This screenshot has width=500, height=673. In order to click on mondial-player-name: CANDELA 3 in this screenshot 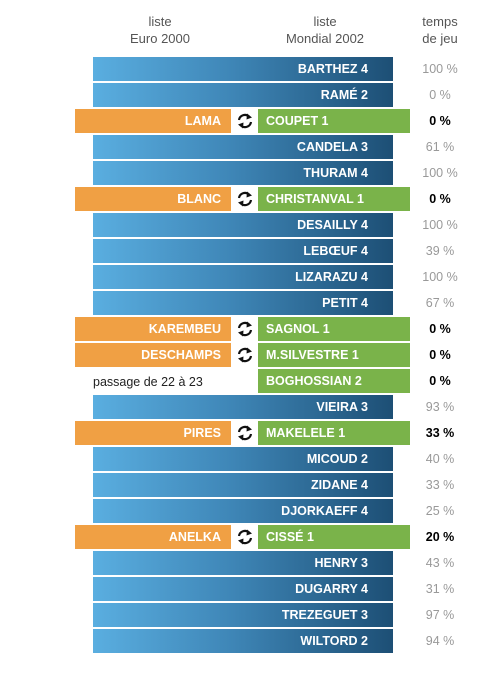, I will do `click(332, 147)`.